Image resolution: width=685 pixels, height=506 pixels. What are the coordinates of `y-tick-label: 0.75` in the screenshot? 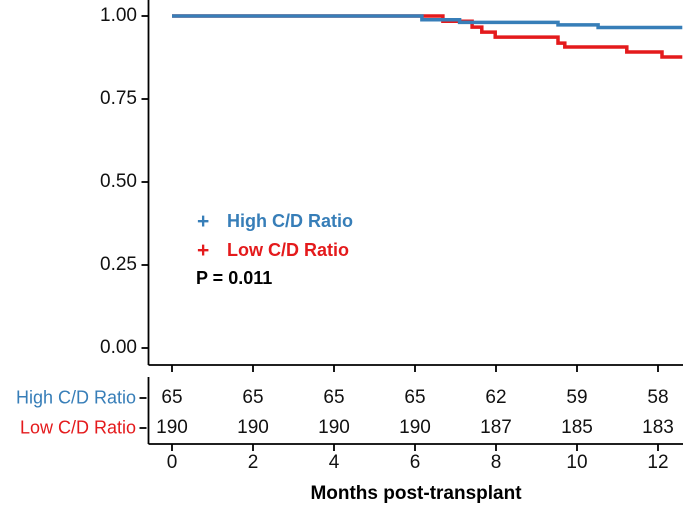 It's located at (118, 98).